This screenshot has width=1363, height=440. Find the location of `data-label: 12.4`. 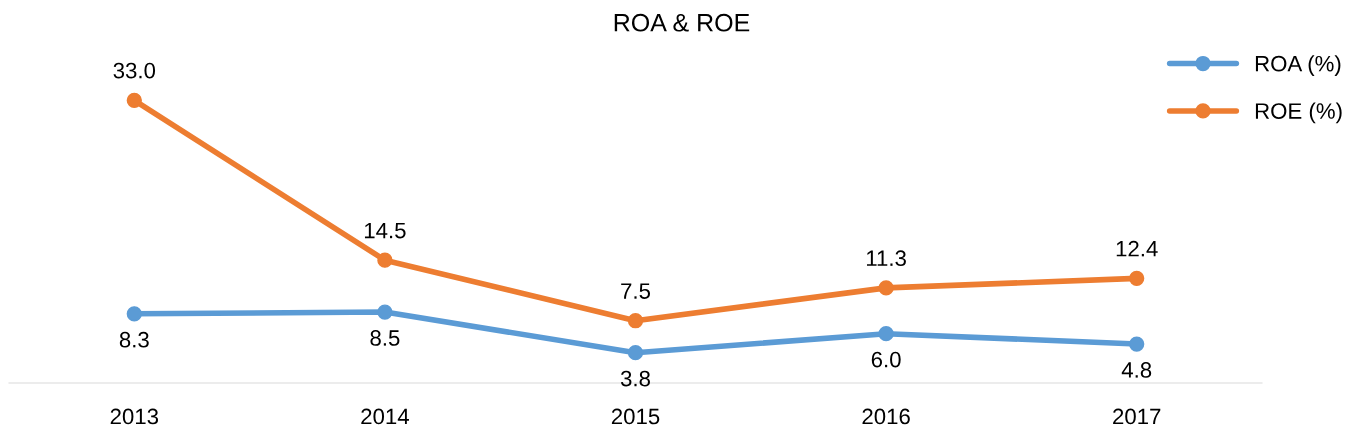

data-label: 12.4 is located at coordinates (1137, 248).